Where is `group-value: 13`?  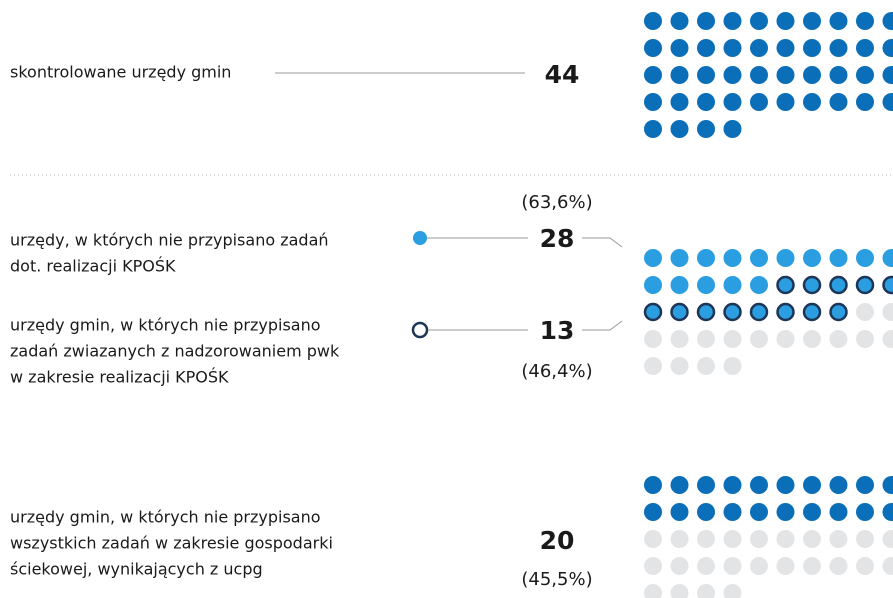
group-value: 13 is located at coordinates (557, 330).